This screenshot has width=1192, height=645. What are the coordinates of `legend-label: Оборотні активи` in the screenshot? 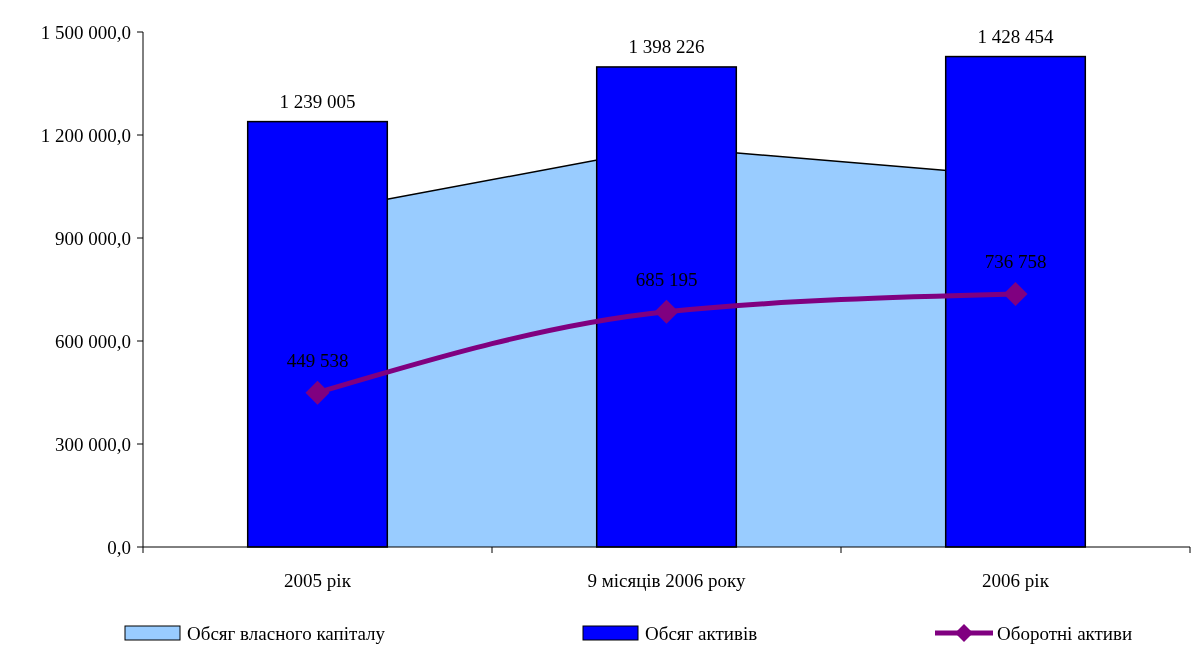 It's located at (1065, 633).